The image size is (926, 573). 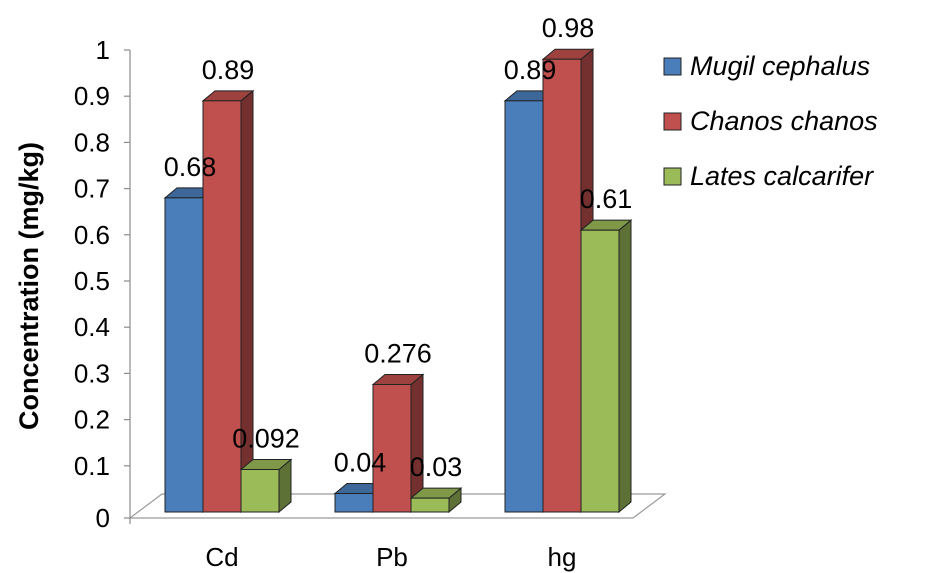 I want to click on y-tick-label: 1, so click(x=103, y=50).